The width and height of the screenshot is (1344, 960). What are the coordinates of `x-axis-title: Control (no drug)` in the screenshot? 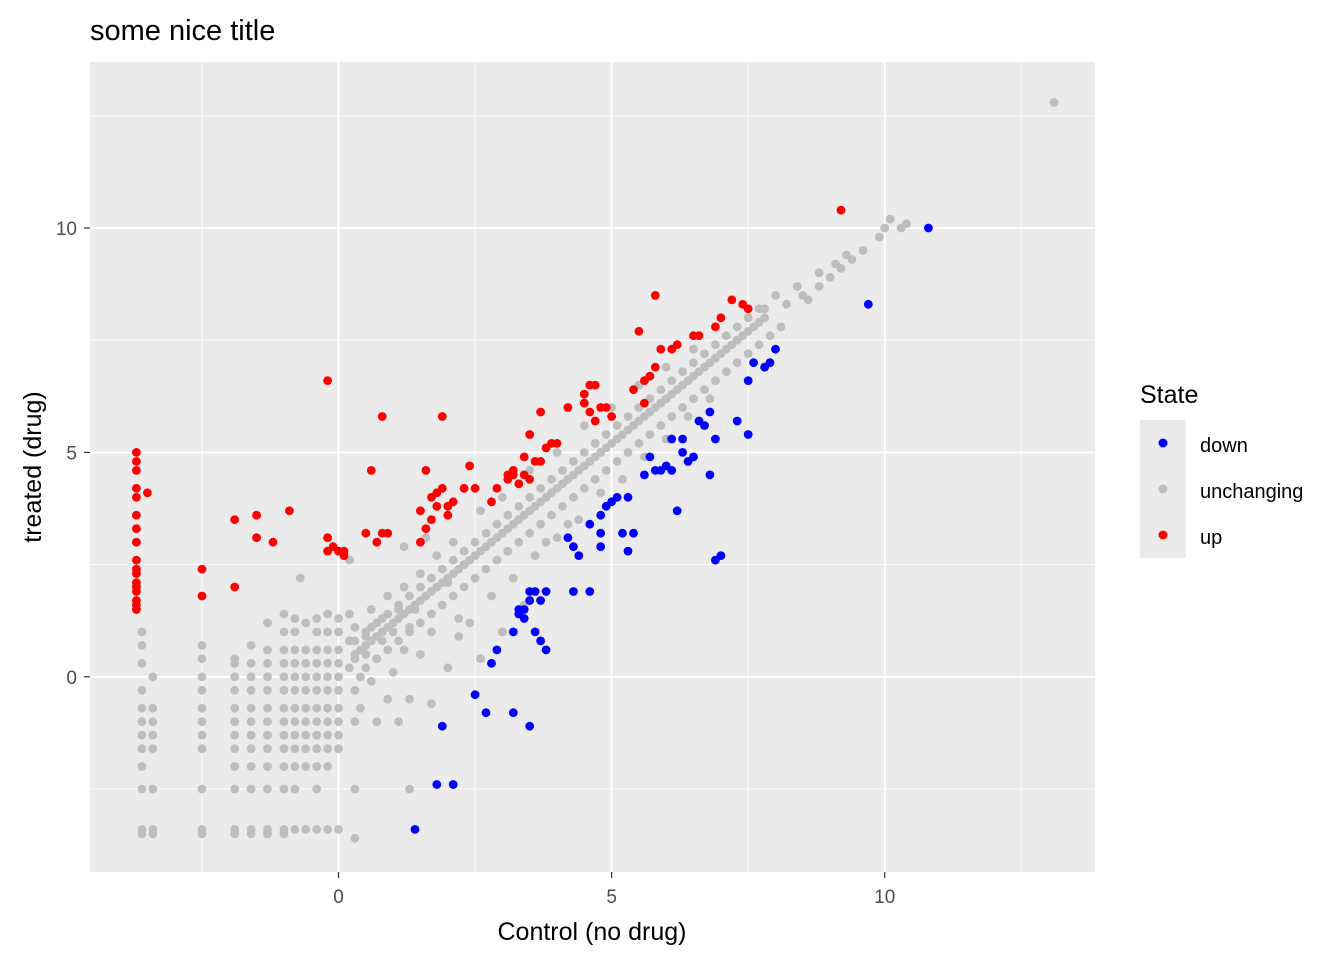 It's located at (592, 932).